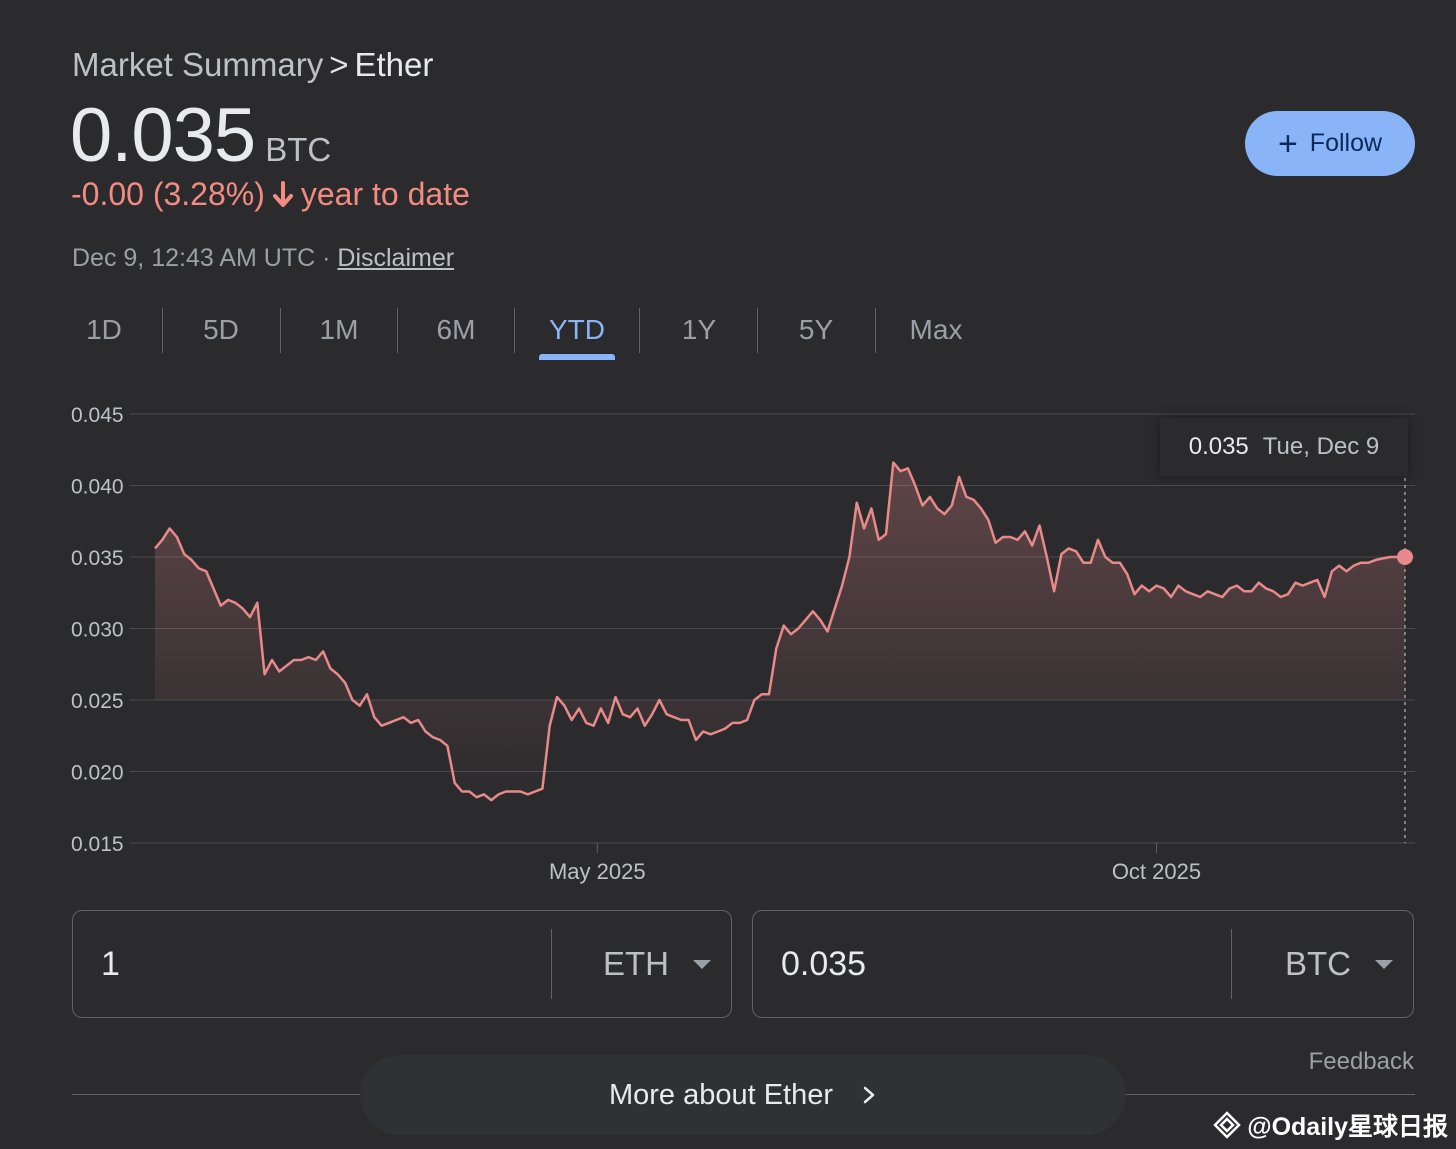 The width and height of the screenshot is (1456, 1149). Describe the element at coordinates (1347, 1127) in the screenshot. I see `watermark-text: @Odaily星球日报` at that location.